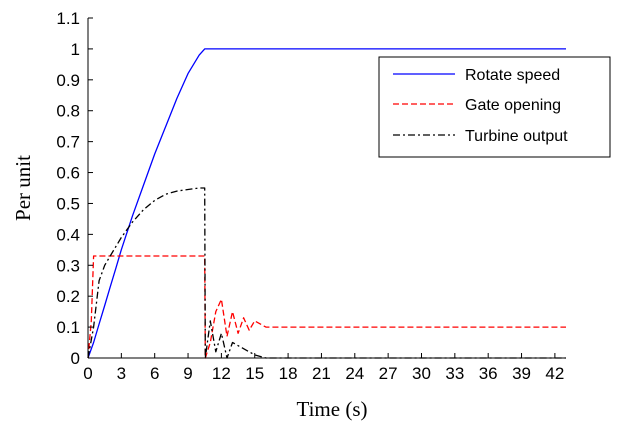 This screenshot has height=425, width=619. Describe the element at coordinates (554, 373) in the screenshot. I see `x-tick-label: 42` at that location.